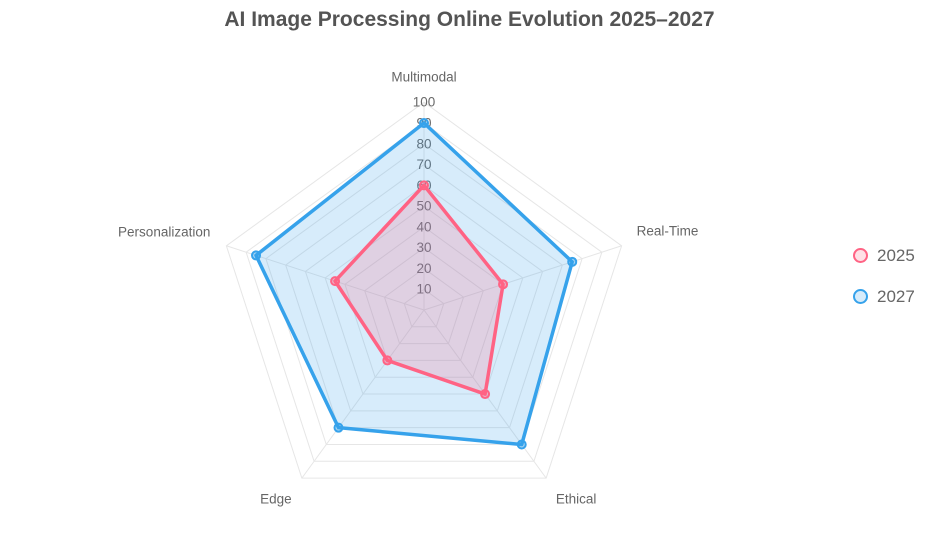 Image resolution: width=939 pixels, height=542 pixels. Describe the element at coordinates (896, 255) in the screenshot. I see `legend-label-2025: 2025` at that location.